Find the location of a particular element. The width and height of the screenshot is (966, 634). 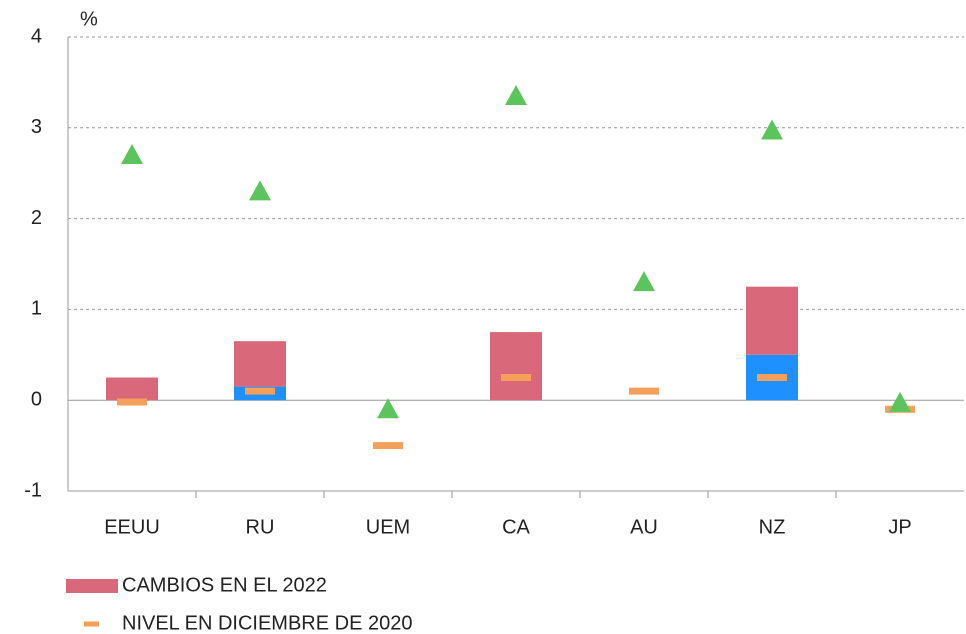

legend-label: NIVEL EN DICIEMBRE DE 2020 is located at coordinates (267, 623).